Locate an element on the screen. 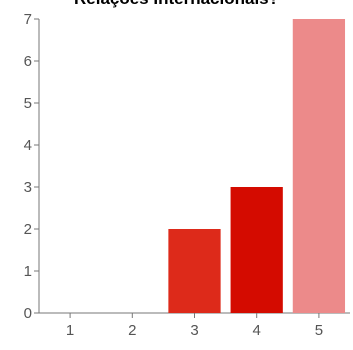  chart-title: Relações Internacionais? is located at coordinates (176, 4).